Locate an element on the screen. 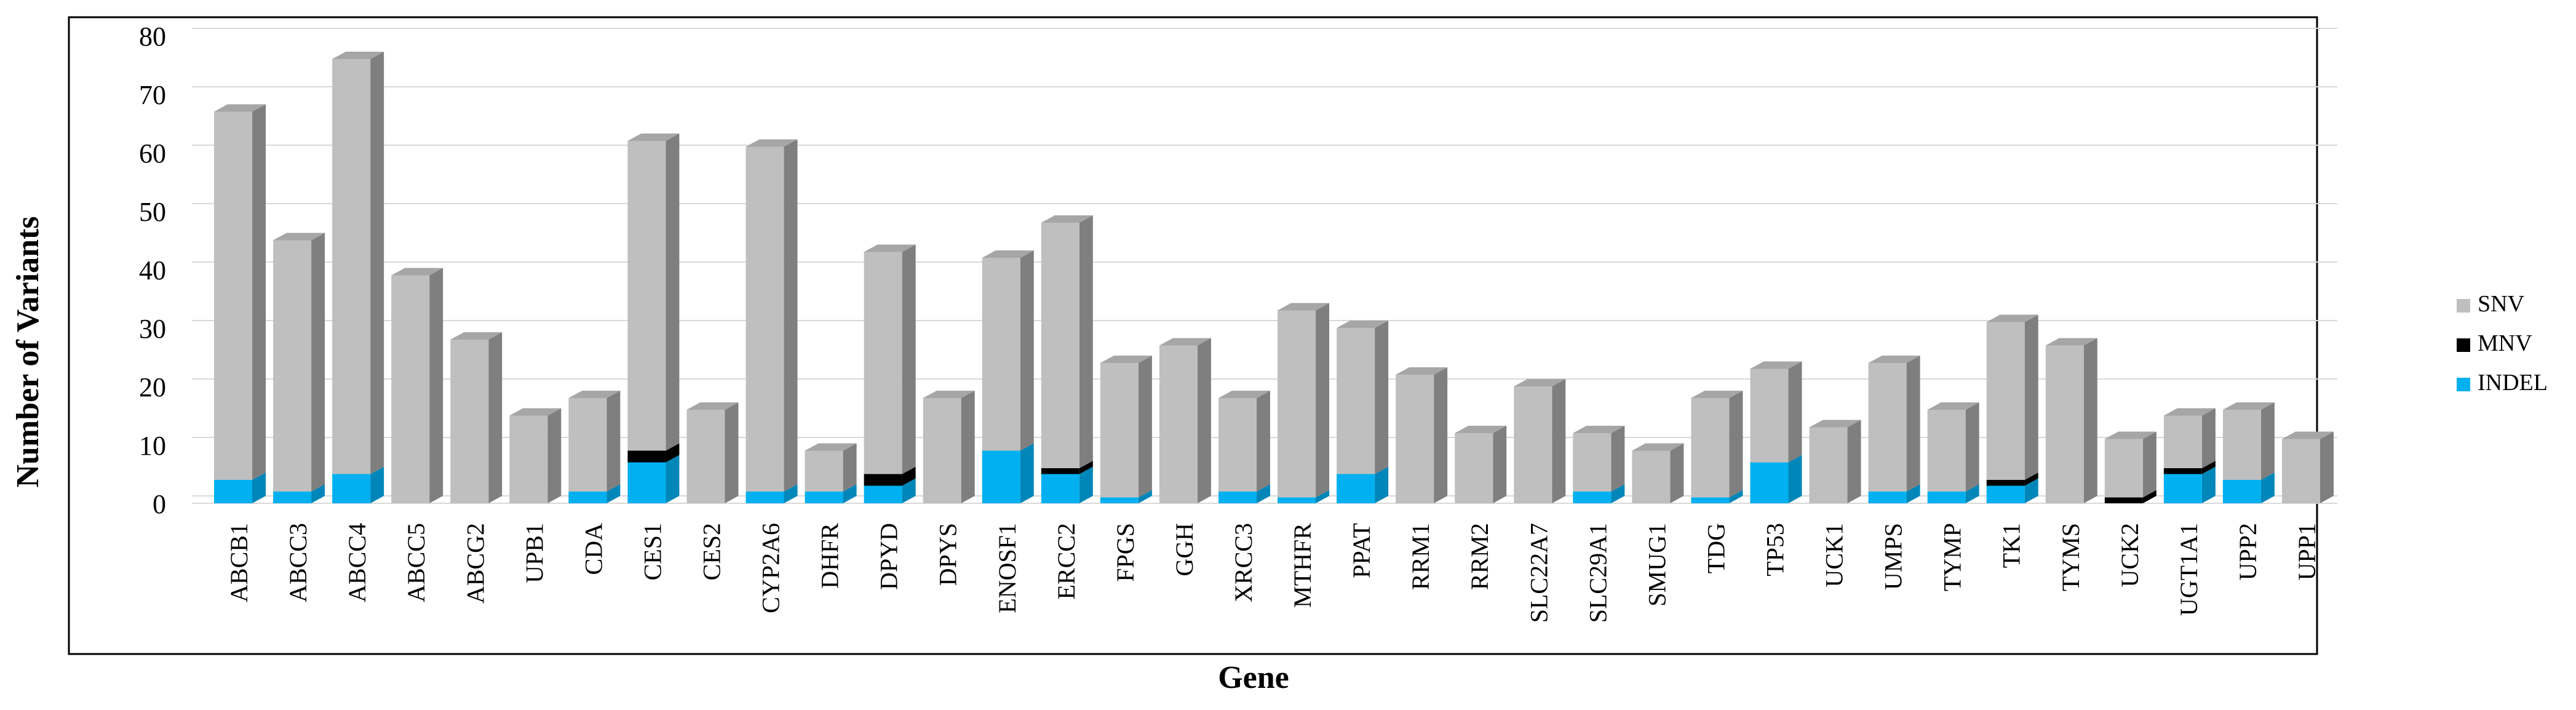 The image size is (2576, 710). legend-label-snv: SNV is located at coordinates (2501, 304).